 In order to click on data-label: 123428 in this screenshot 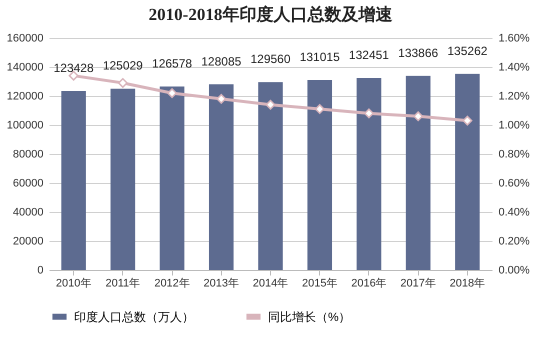, I will do `click(74, 68)`.